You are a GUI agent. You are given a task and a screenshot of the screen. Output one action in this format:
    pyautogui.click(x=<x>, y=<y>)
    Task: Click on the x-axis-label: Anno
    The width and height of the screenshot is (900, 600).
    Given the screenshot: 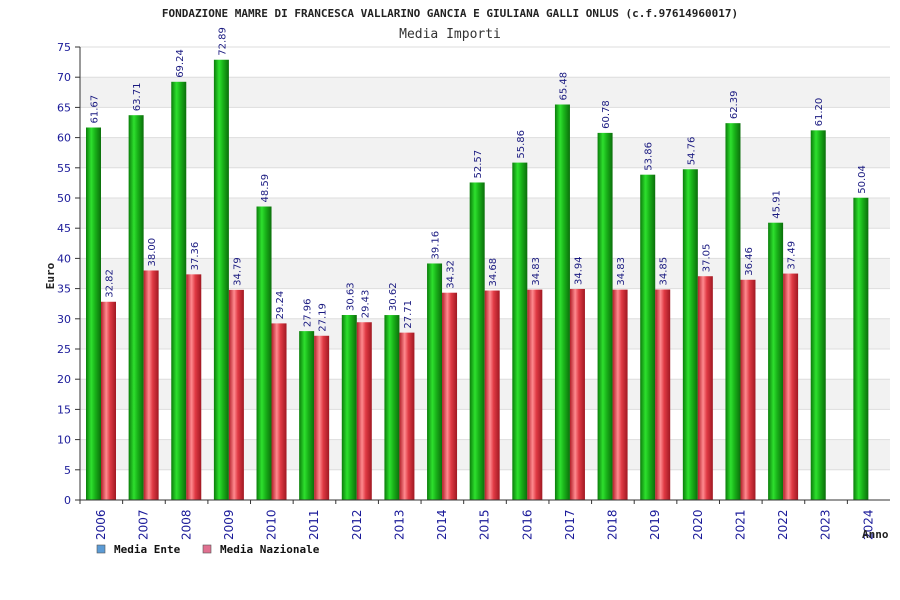 What is the action you would take?
    pyautogui.click(x=875, y=534)
    